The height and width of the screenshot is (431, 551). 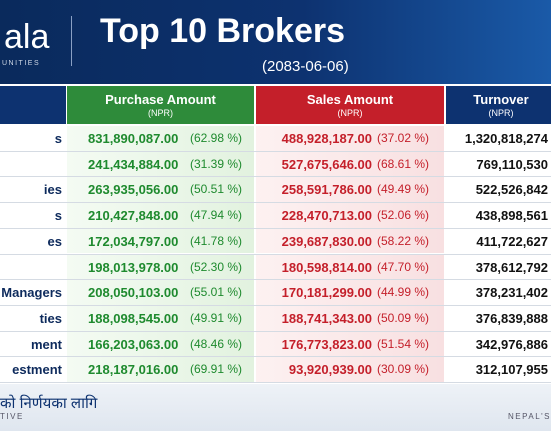 I want to click on sales-amount: 188,741,343.00, so click(x=326, y=318).